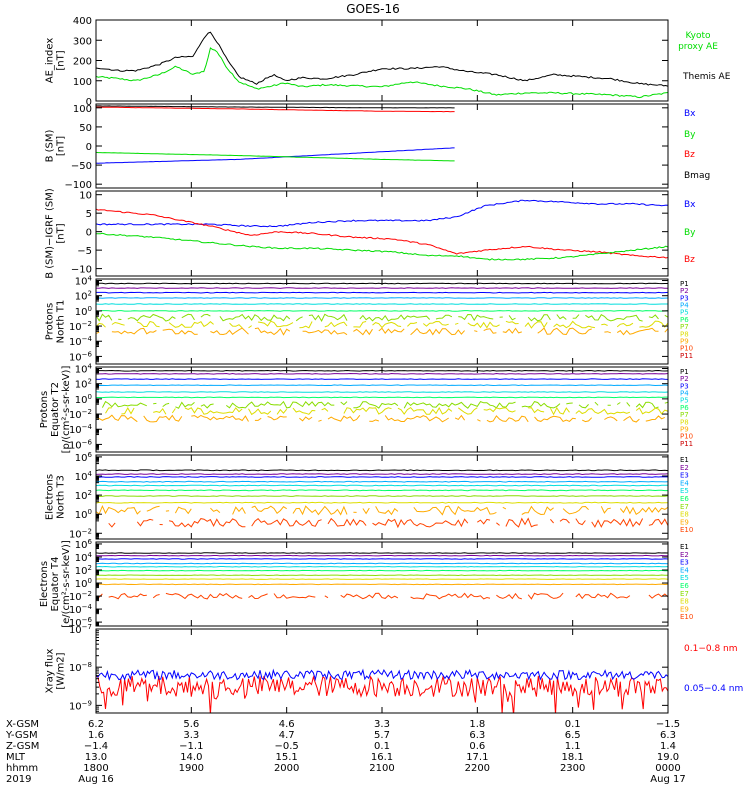 Image resolution: width=750 pixels, height=800 pixels. Describe the element at coordinates (477, 757) in the screenshot. I see `ephemeris-value: 17.1` at that location.